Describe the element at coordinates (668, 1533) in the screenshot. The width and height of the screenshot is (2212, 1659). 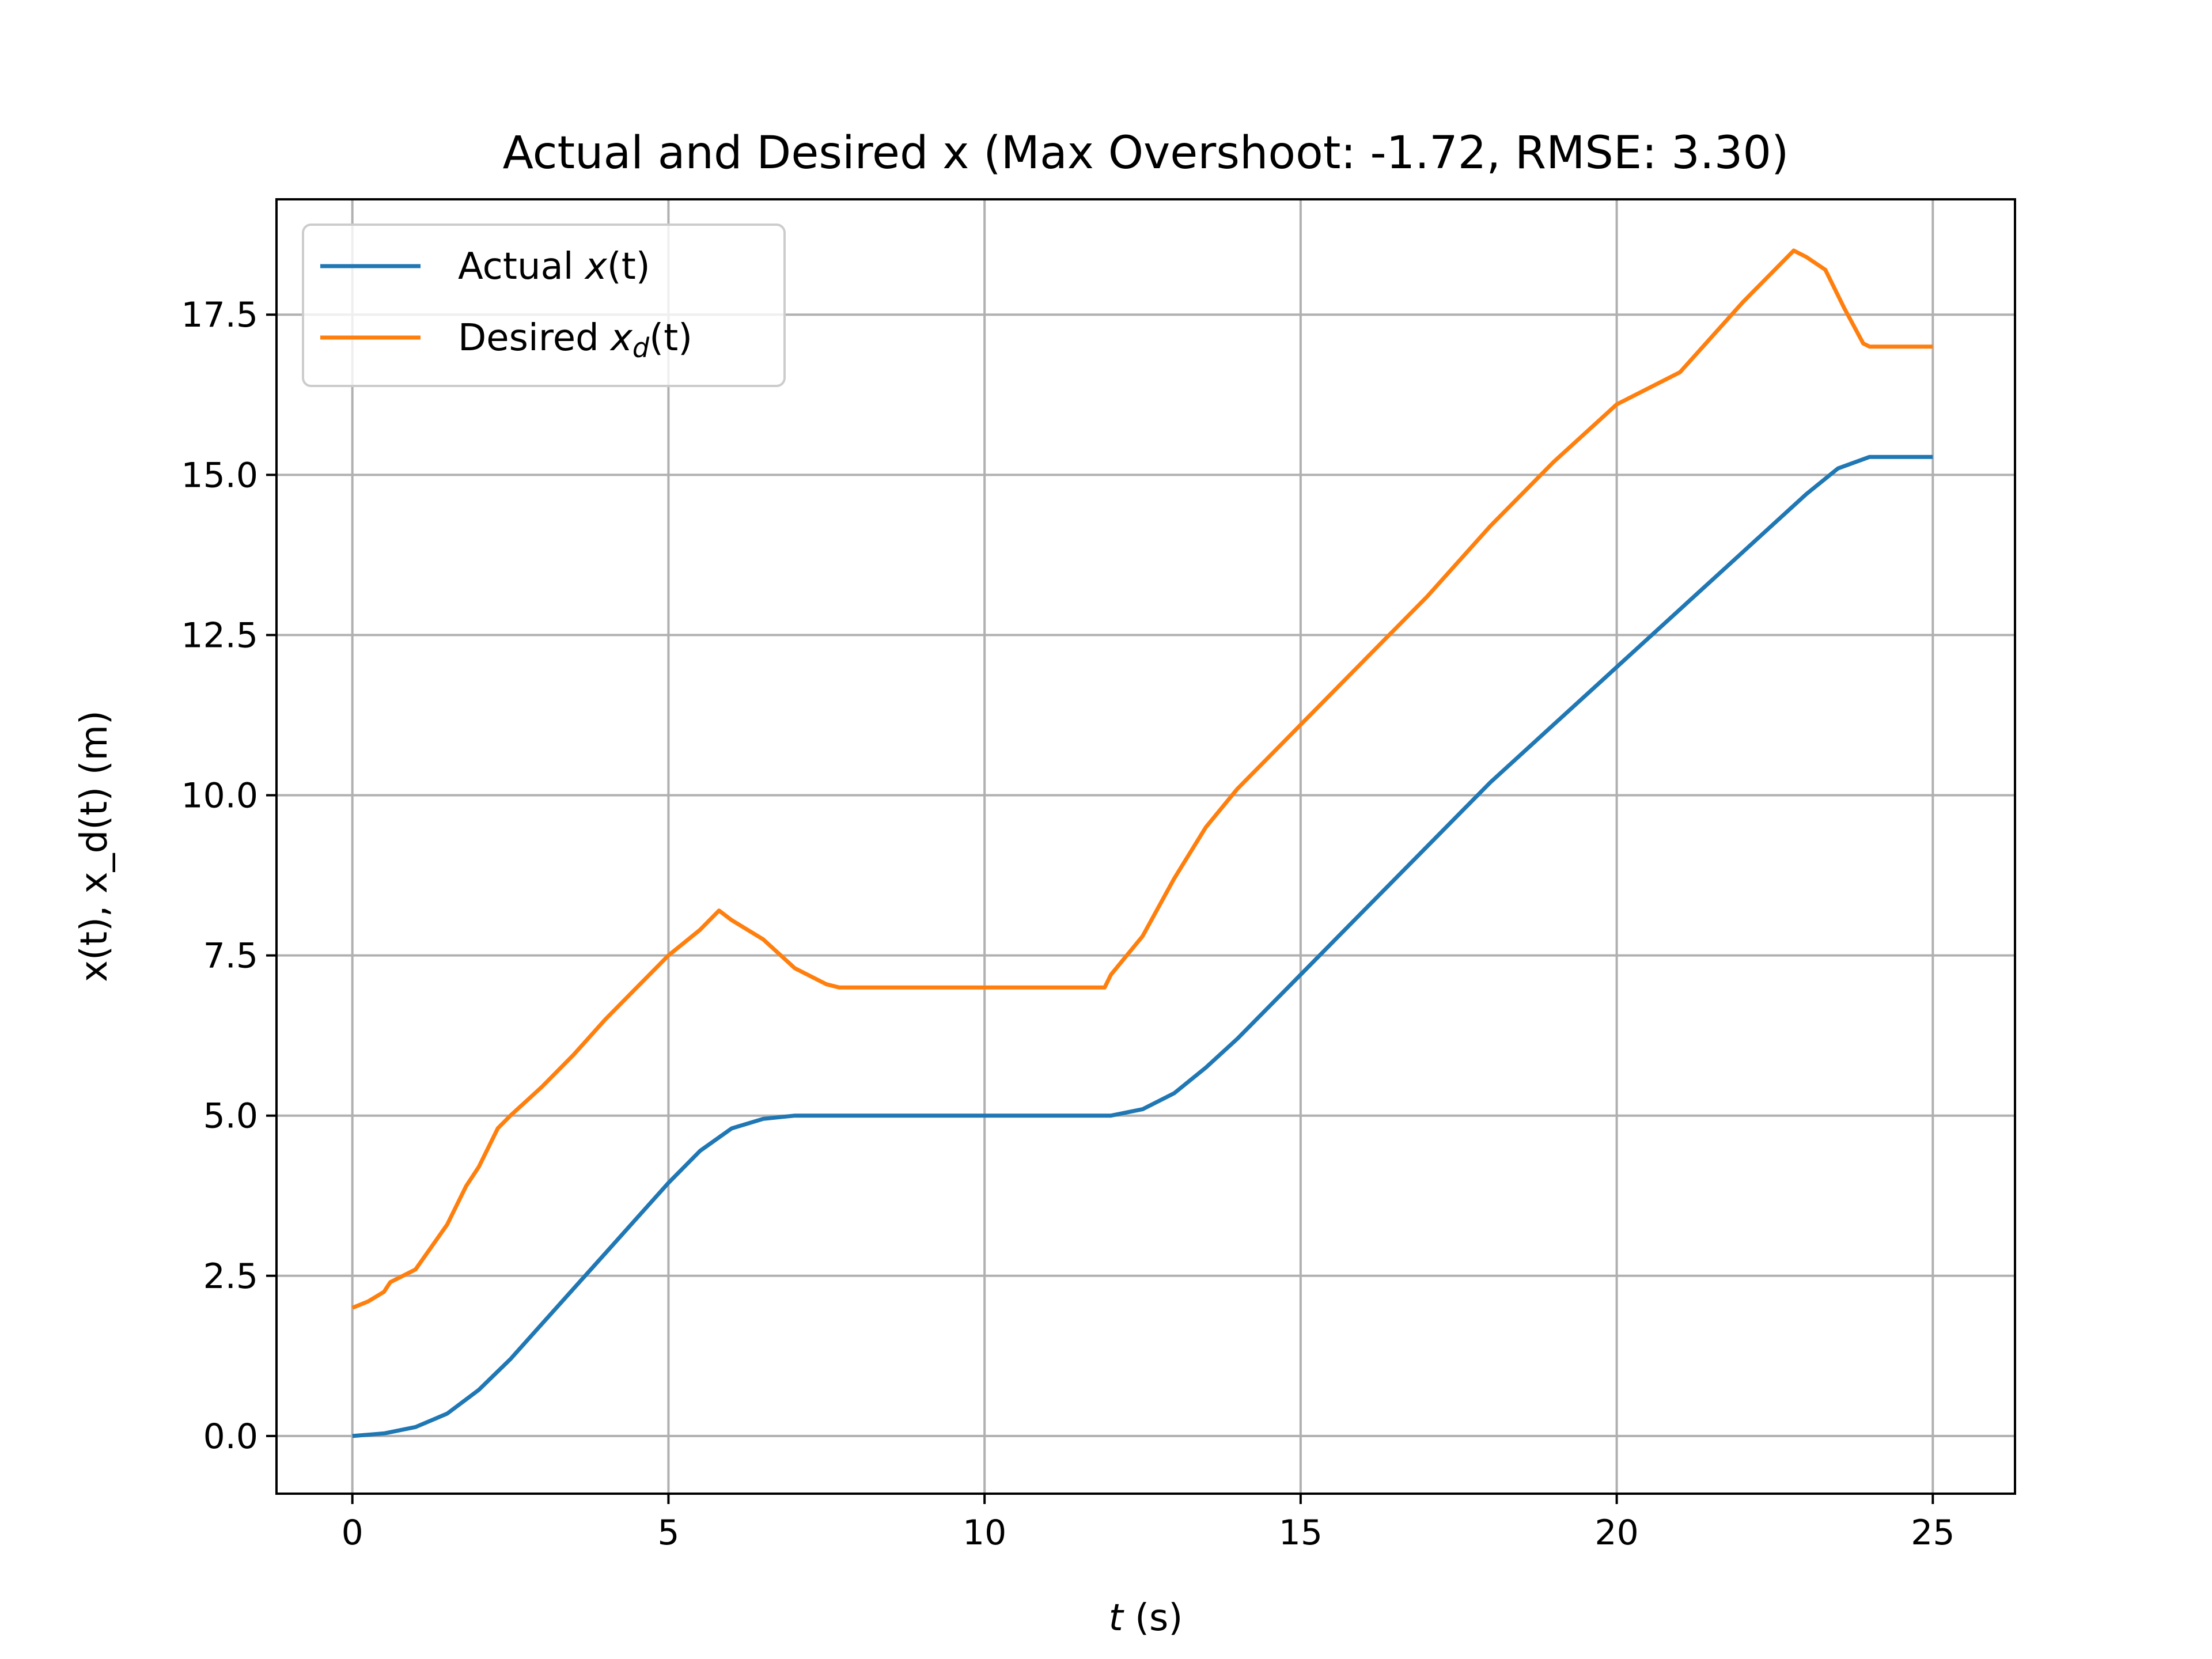
I see `x-tick-label: 5` at that location.